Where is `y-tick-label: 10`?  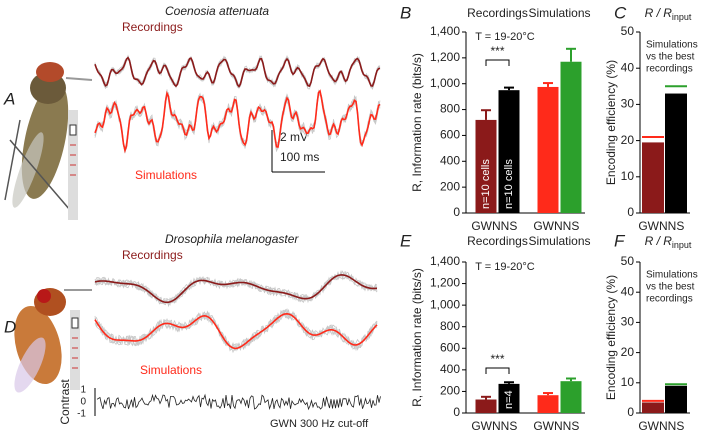 y-tick-label: 10 is located at coordinates (628, 382).